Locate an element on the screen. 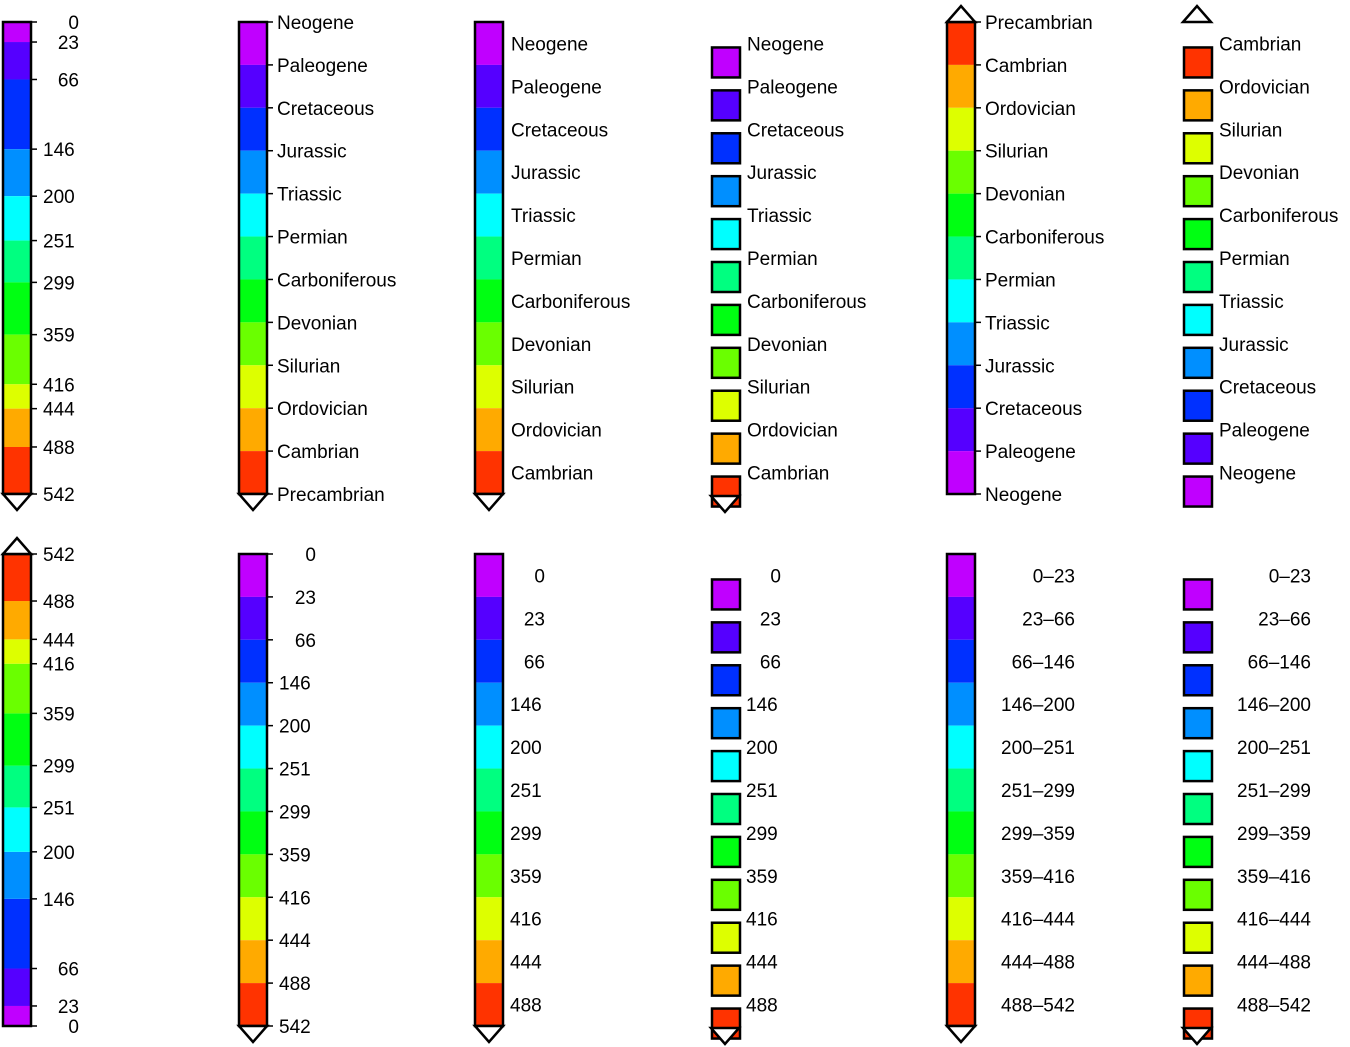 The height and width of the screenshot is (1047, 1350). interval-range-label: 359–416 is located at coordinates (1274, 877).